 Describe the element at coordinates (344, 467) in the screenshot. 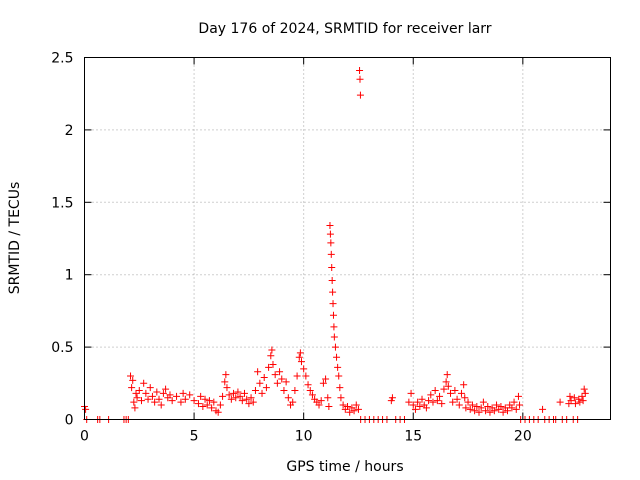

I see `x-axis-label: GPS time / hours` at that location.